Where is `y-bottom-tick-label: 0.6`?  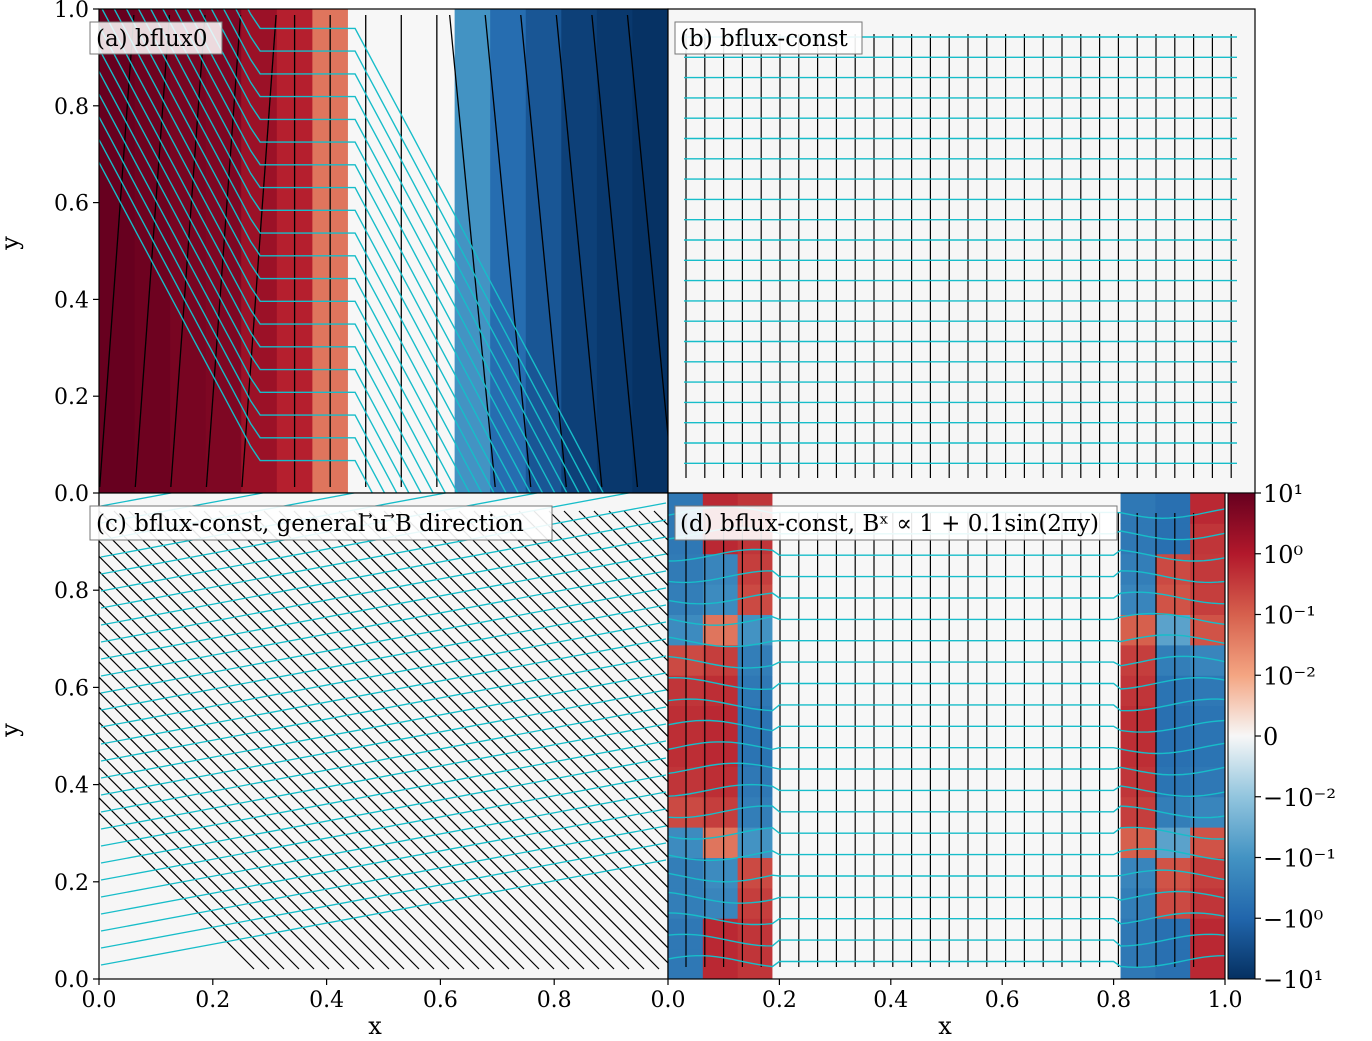
y-bottom-tick-label: 0.6 is located at coordinates (71, 688).